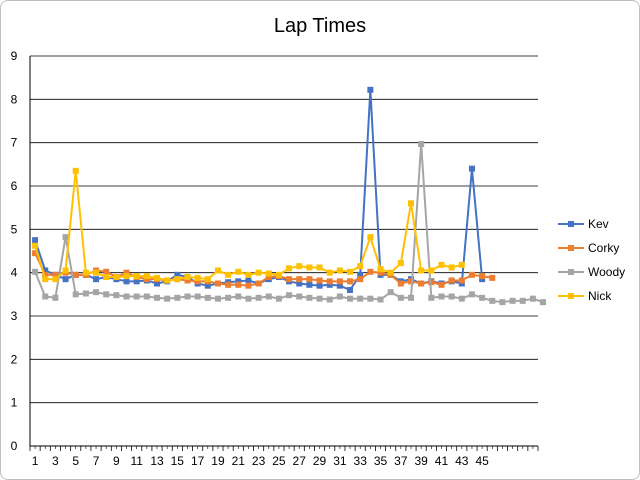  I want to click on x-tick-label: 33, so click(361, 461).